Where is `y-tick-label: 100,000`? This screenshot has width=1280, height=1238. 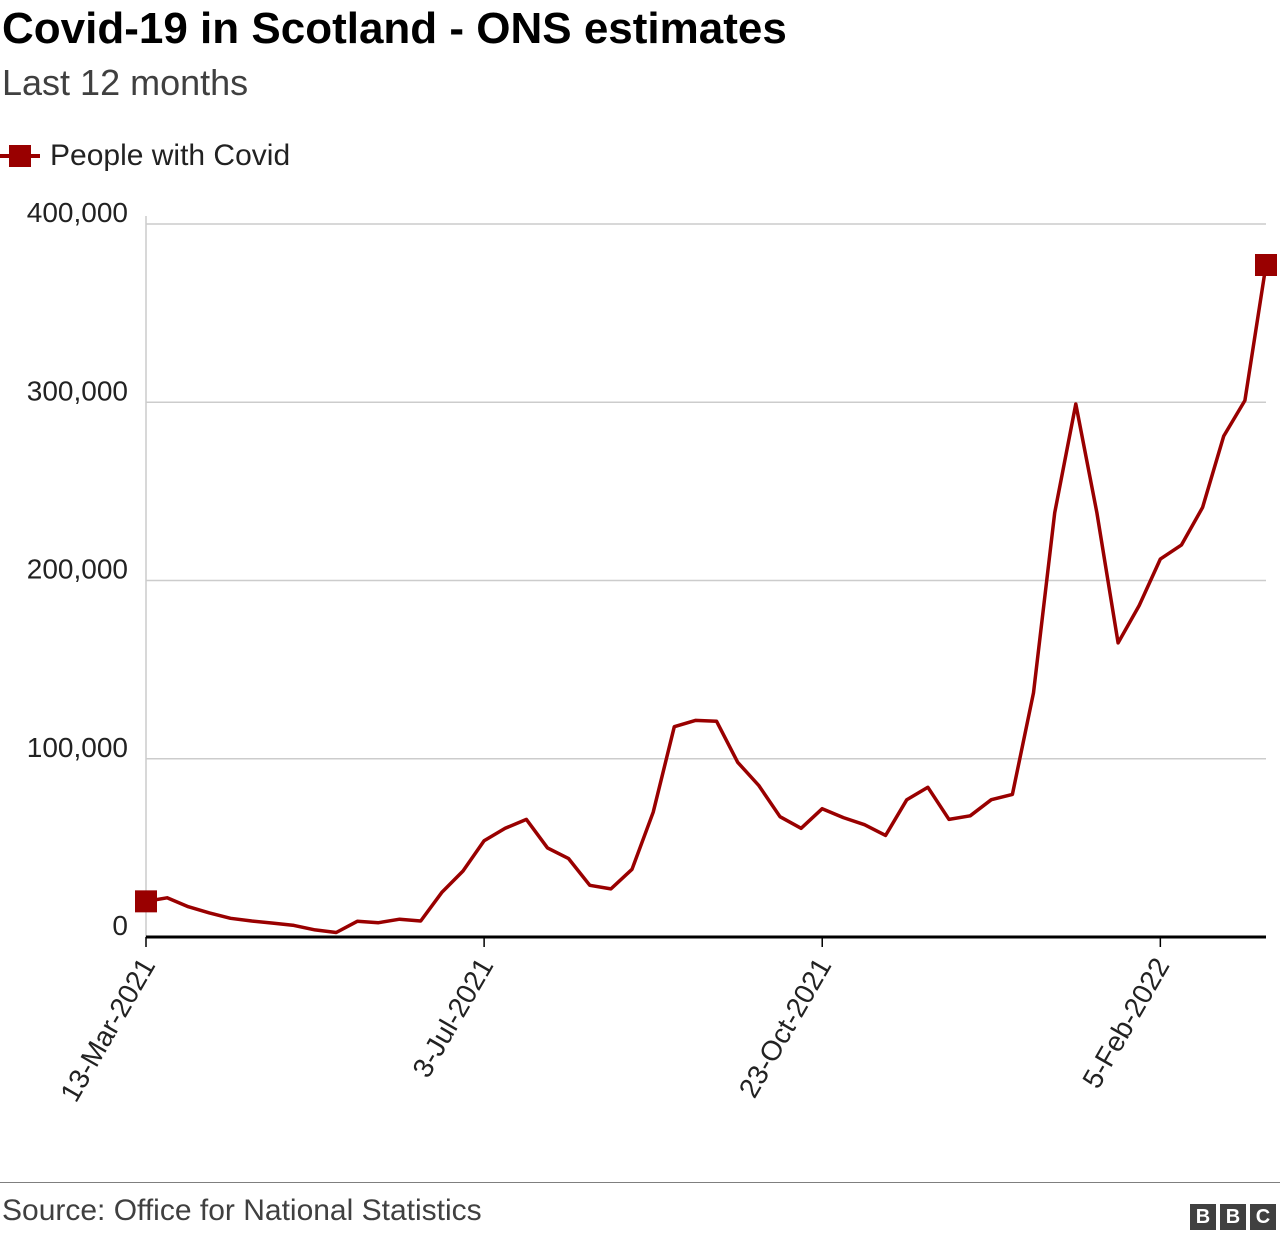 y-tick-label: 100,000 is located at coordinates (77, 747).